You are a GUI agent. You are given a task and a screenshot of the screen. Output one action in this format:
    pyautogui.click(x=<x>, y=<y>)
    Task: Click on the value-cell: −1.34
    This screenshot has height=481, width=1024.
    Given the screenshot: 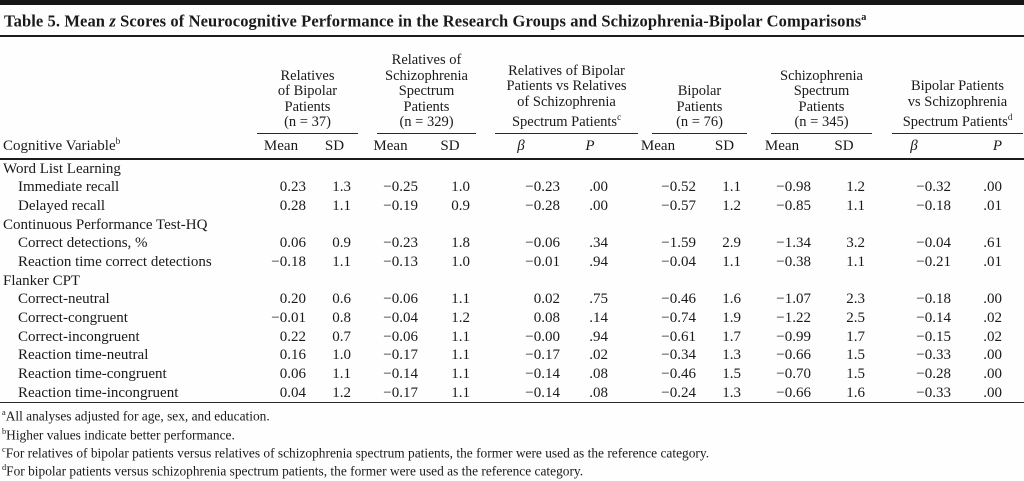 What is the action you would take?
    pyautogui.click(x=793, y=243)
    